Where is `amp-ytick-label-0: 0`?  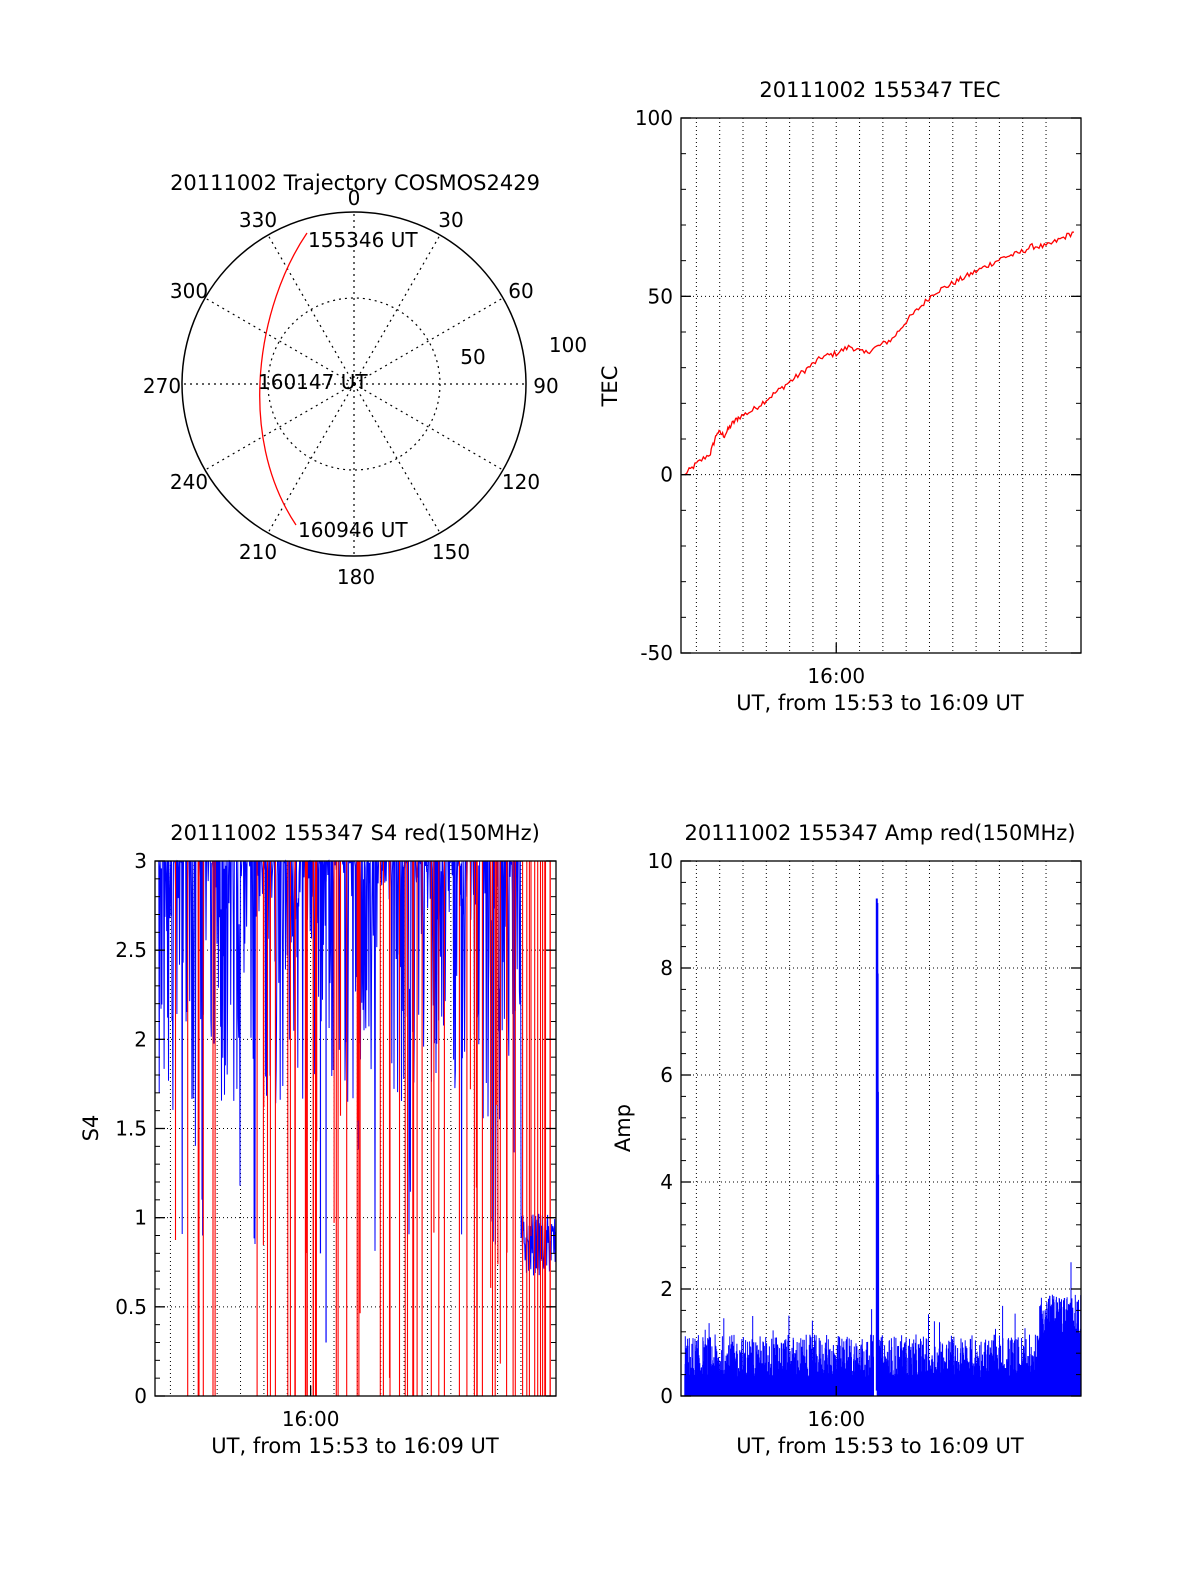
amp-ytick-label-0: 0 is located at coordinates (666, 1396).